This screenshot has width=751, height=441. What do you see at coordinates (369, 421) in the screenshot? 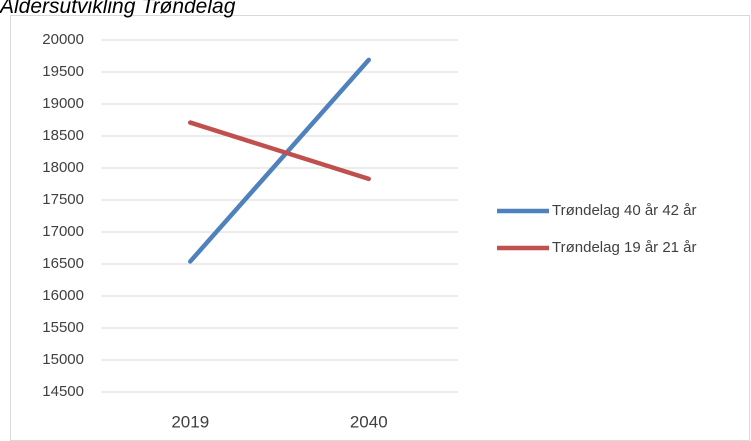
I see `x-tick-label: 2040` at bounding box center [369, 421].